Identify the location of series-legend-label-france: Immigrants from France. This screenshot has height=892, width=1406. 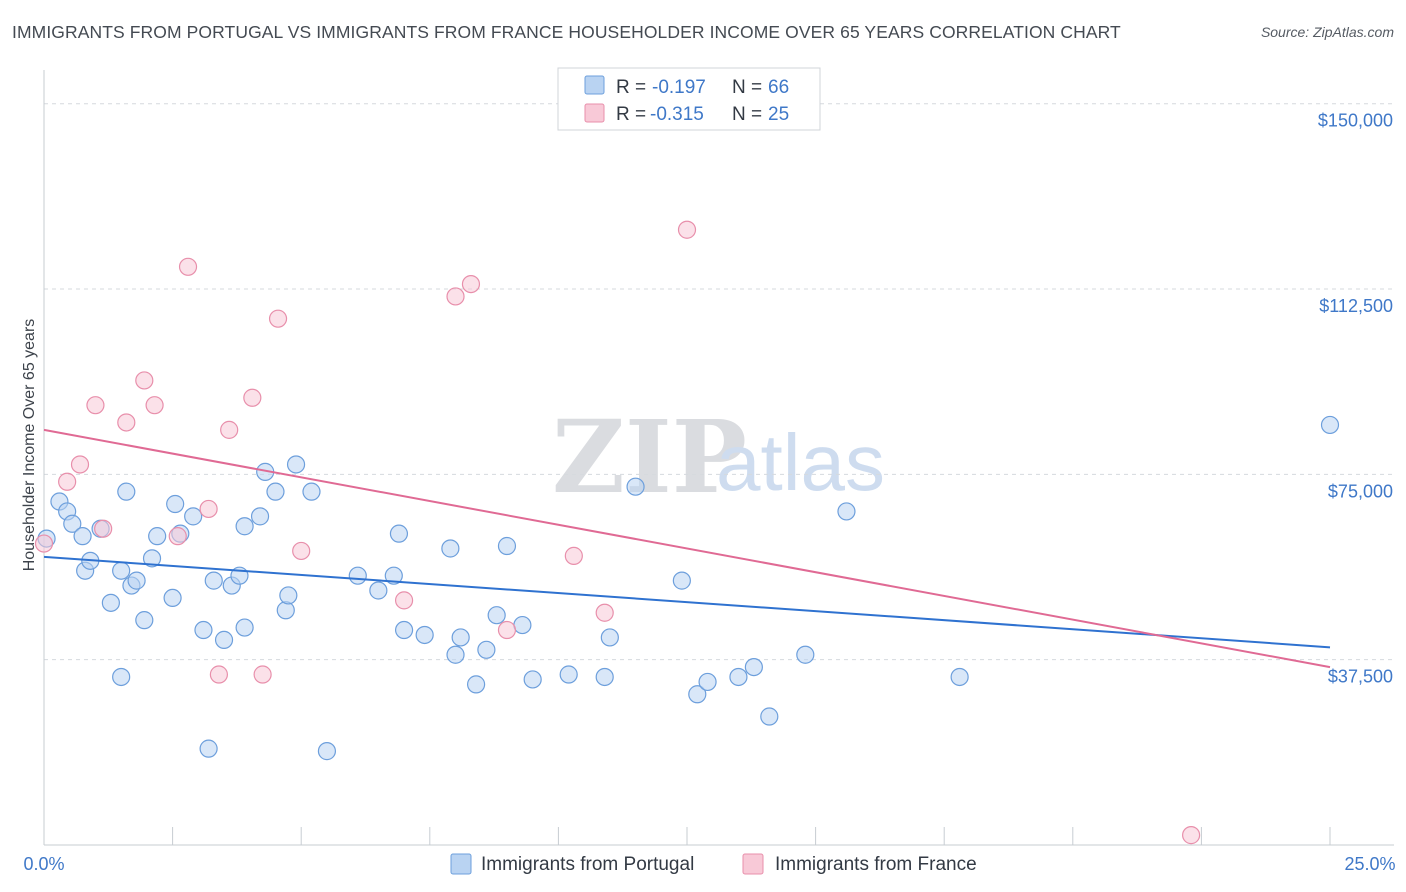
(876, 864).